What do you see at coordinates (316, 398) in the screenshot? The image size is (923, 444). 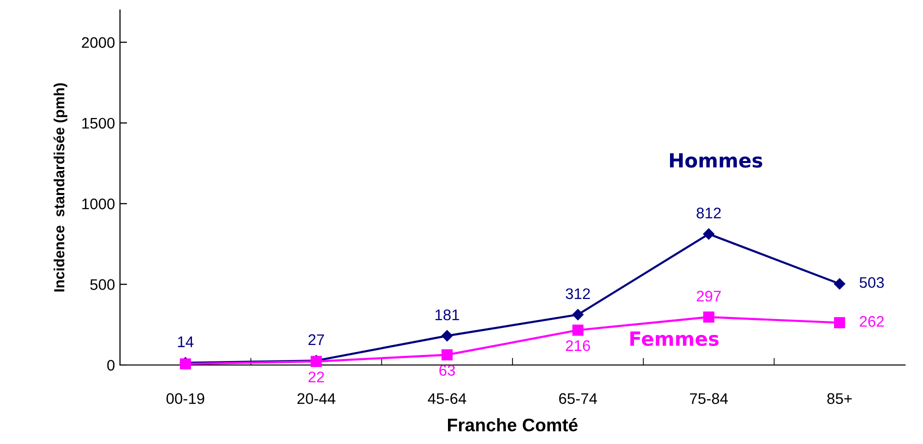 I see `x-tick-label: 20-44` at bounding box center [316, 398].